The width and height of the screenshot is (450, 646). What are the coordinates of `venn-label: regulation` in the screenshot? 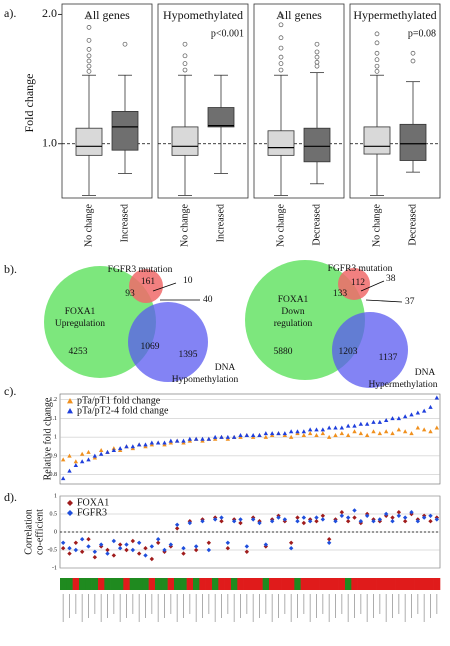 It's located at (293, 324).